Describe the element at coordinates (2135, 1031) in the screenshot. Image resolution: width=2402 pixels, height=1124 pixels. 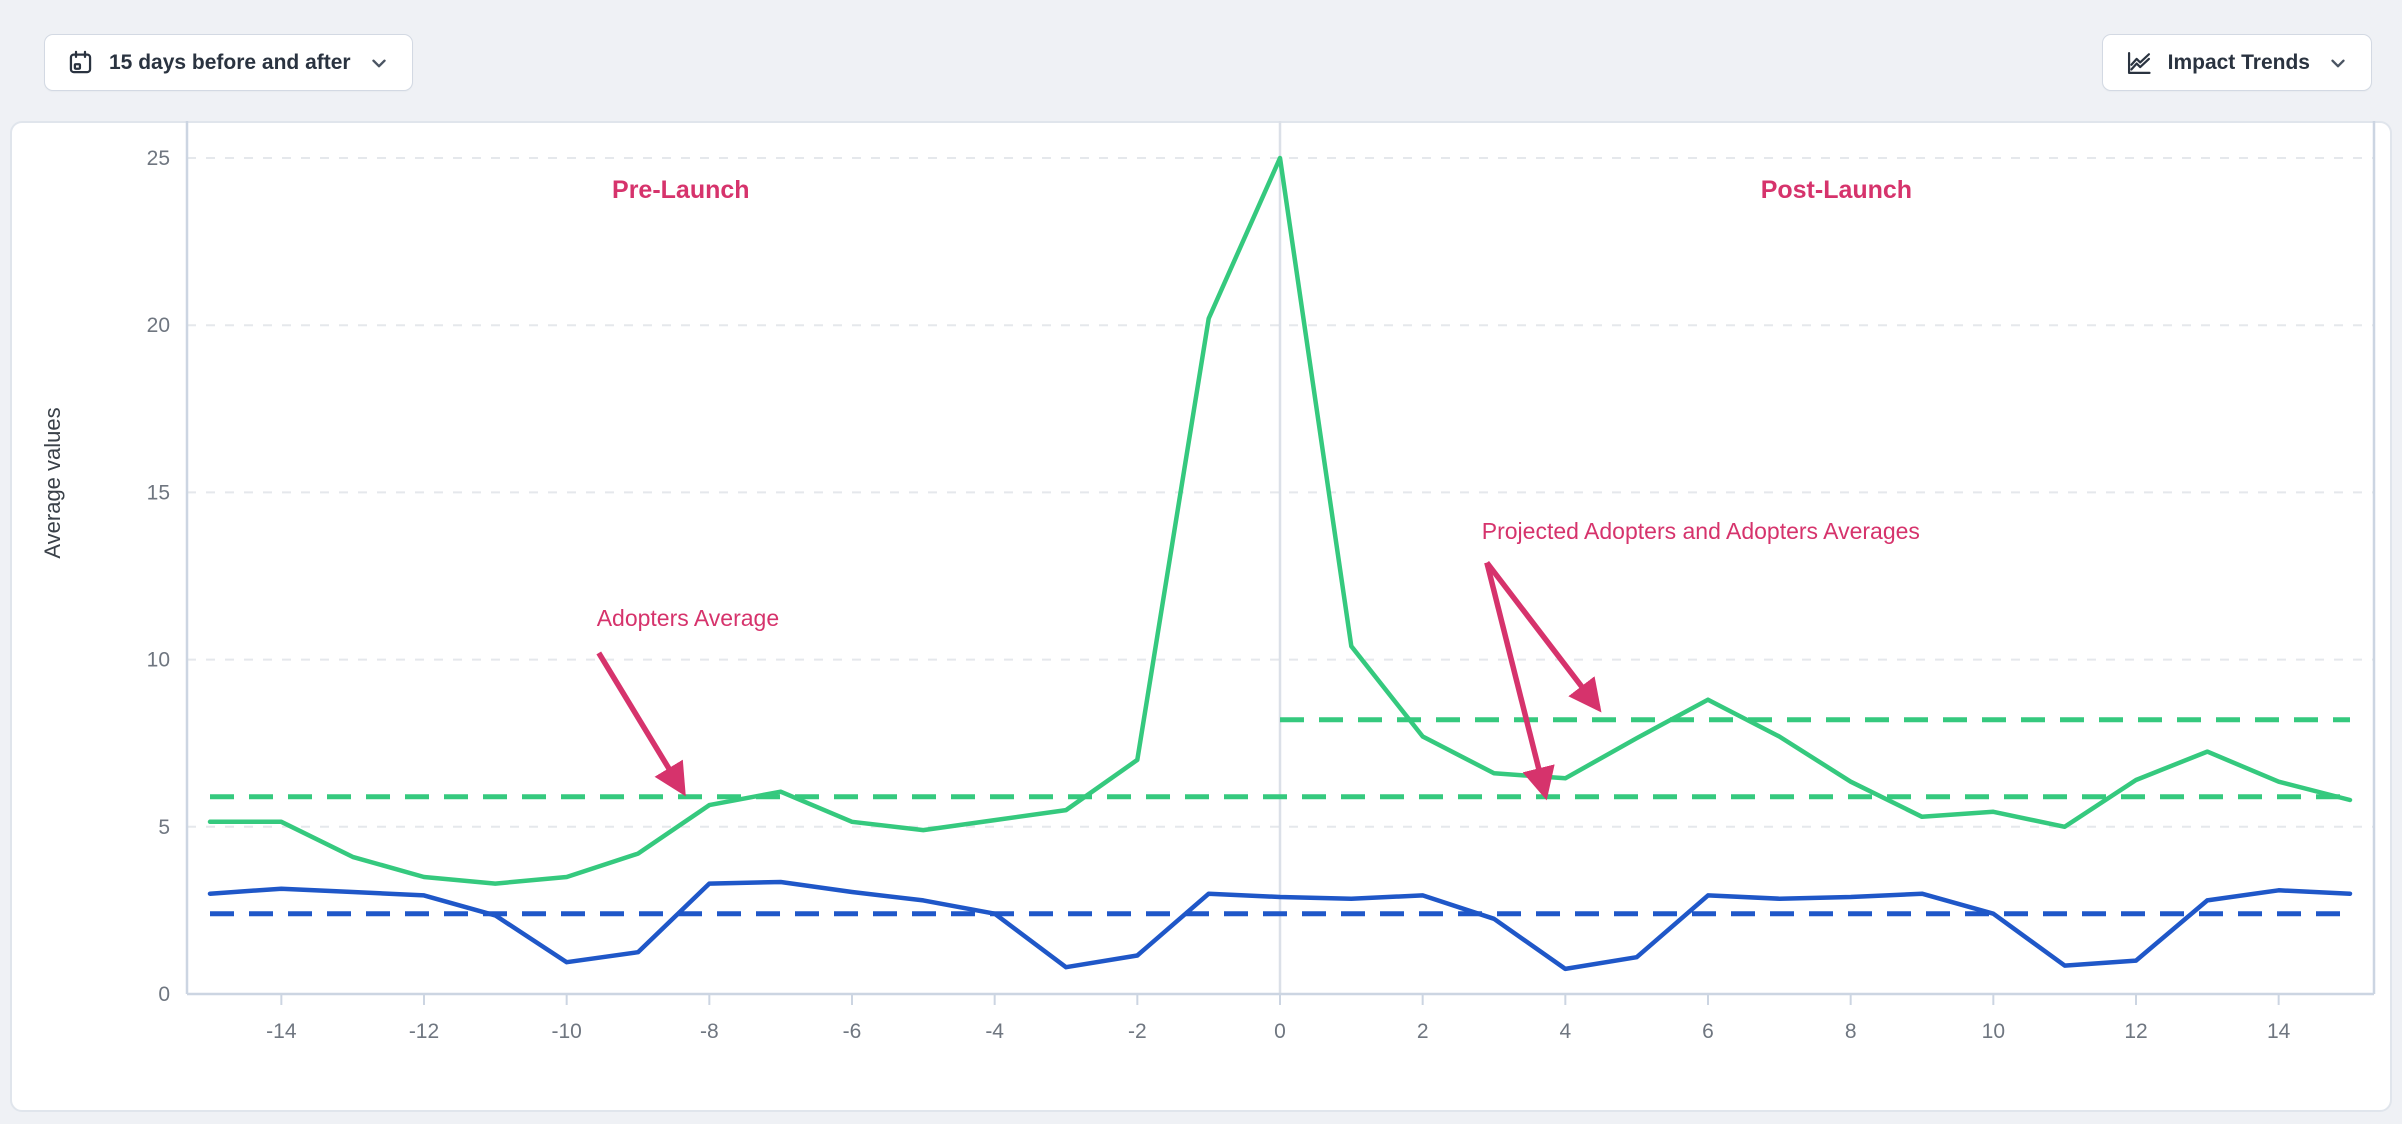
I see `x-tick-label-12: 12` at that location.